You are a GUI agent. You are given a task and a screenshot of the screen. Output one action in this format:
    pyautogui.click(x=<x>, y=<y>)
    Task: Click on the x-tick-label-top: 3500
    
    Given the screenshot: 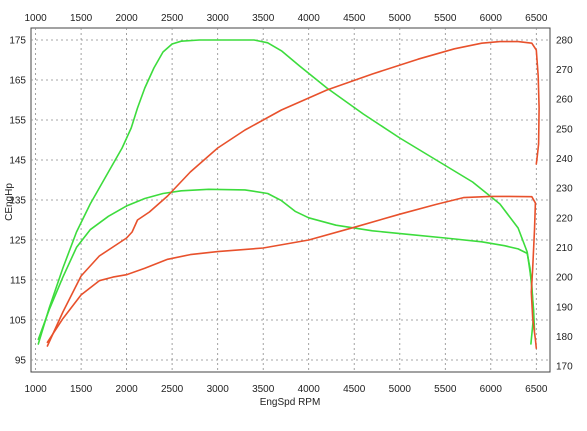 What is the action you would take?
    pyautogui.click(x=263, y=18)
    